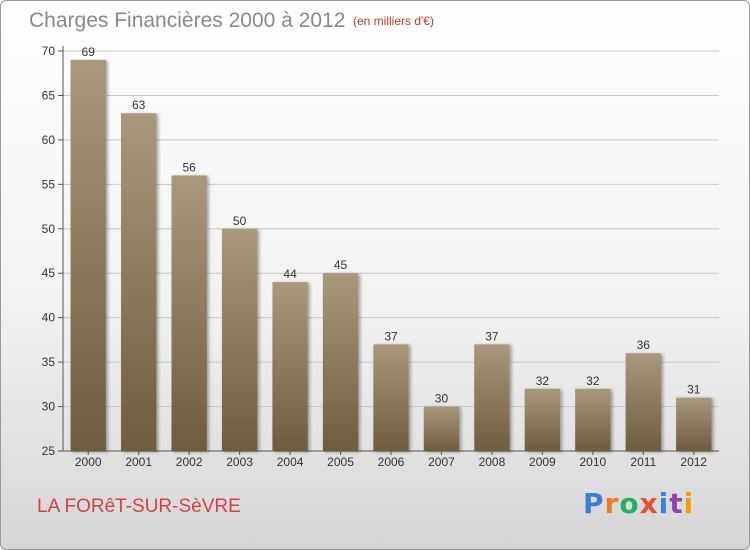  I want to click on y-tick-label-65: 65, so click(49, 95).